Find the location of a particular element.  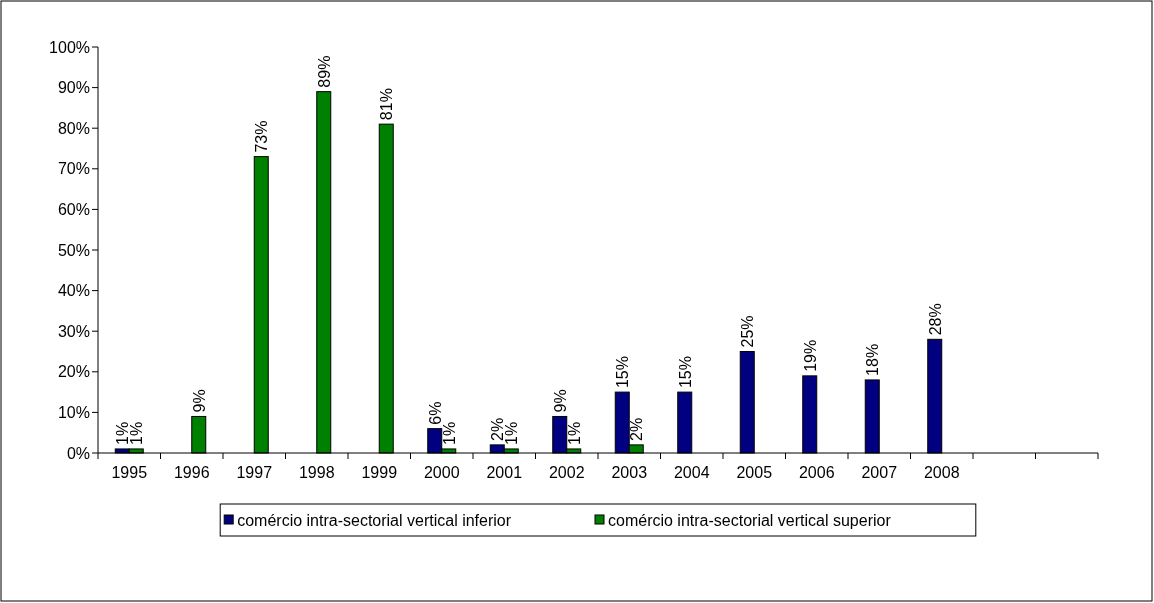

x-tick-label: 2004 is located at coordinates (691, 472).